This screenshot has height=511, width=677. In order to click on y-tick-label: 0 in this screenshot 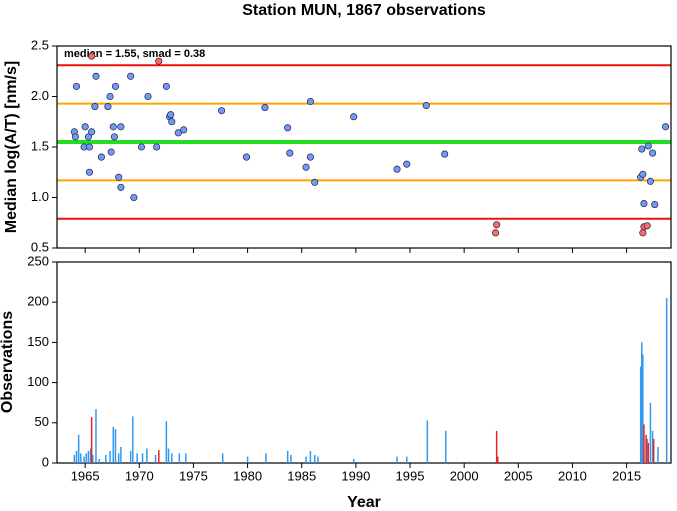, I will do `click(45, 461)`.